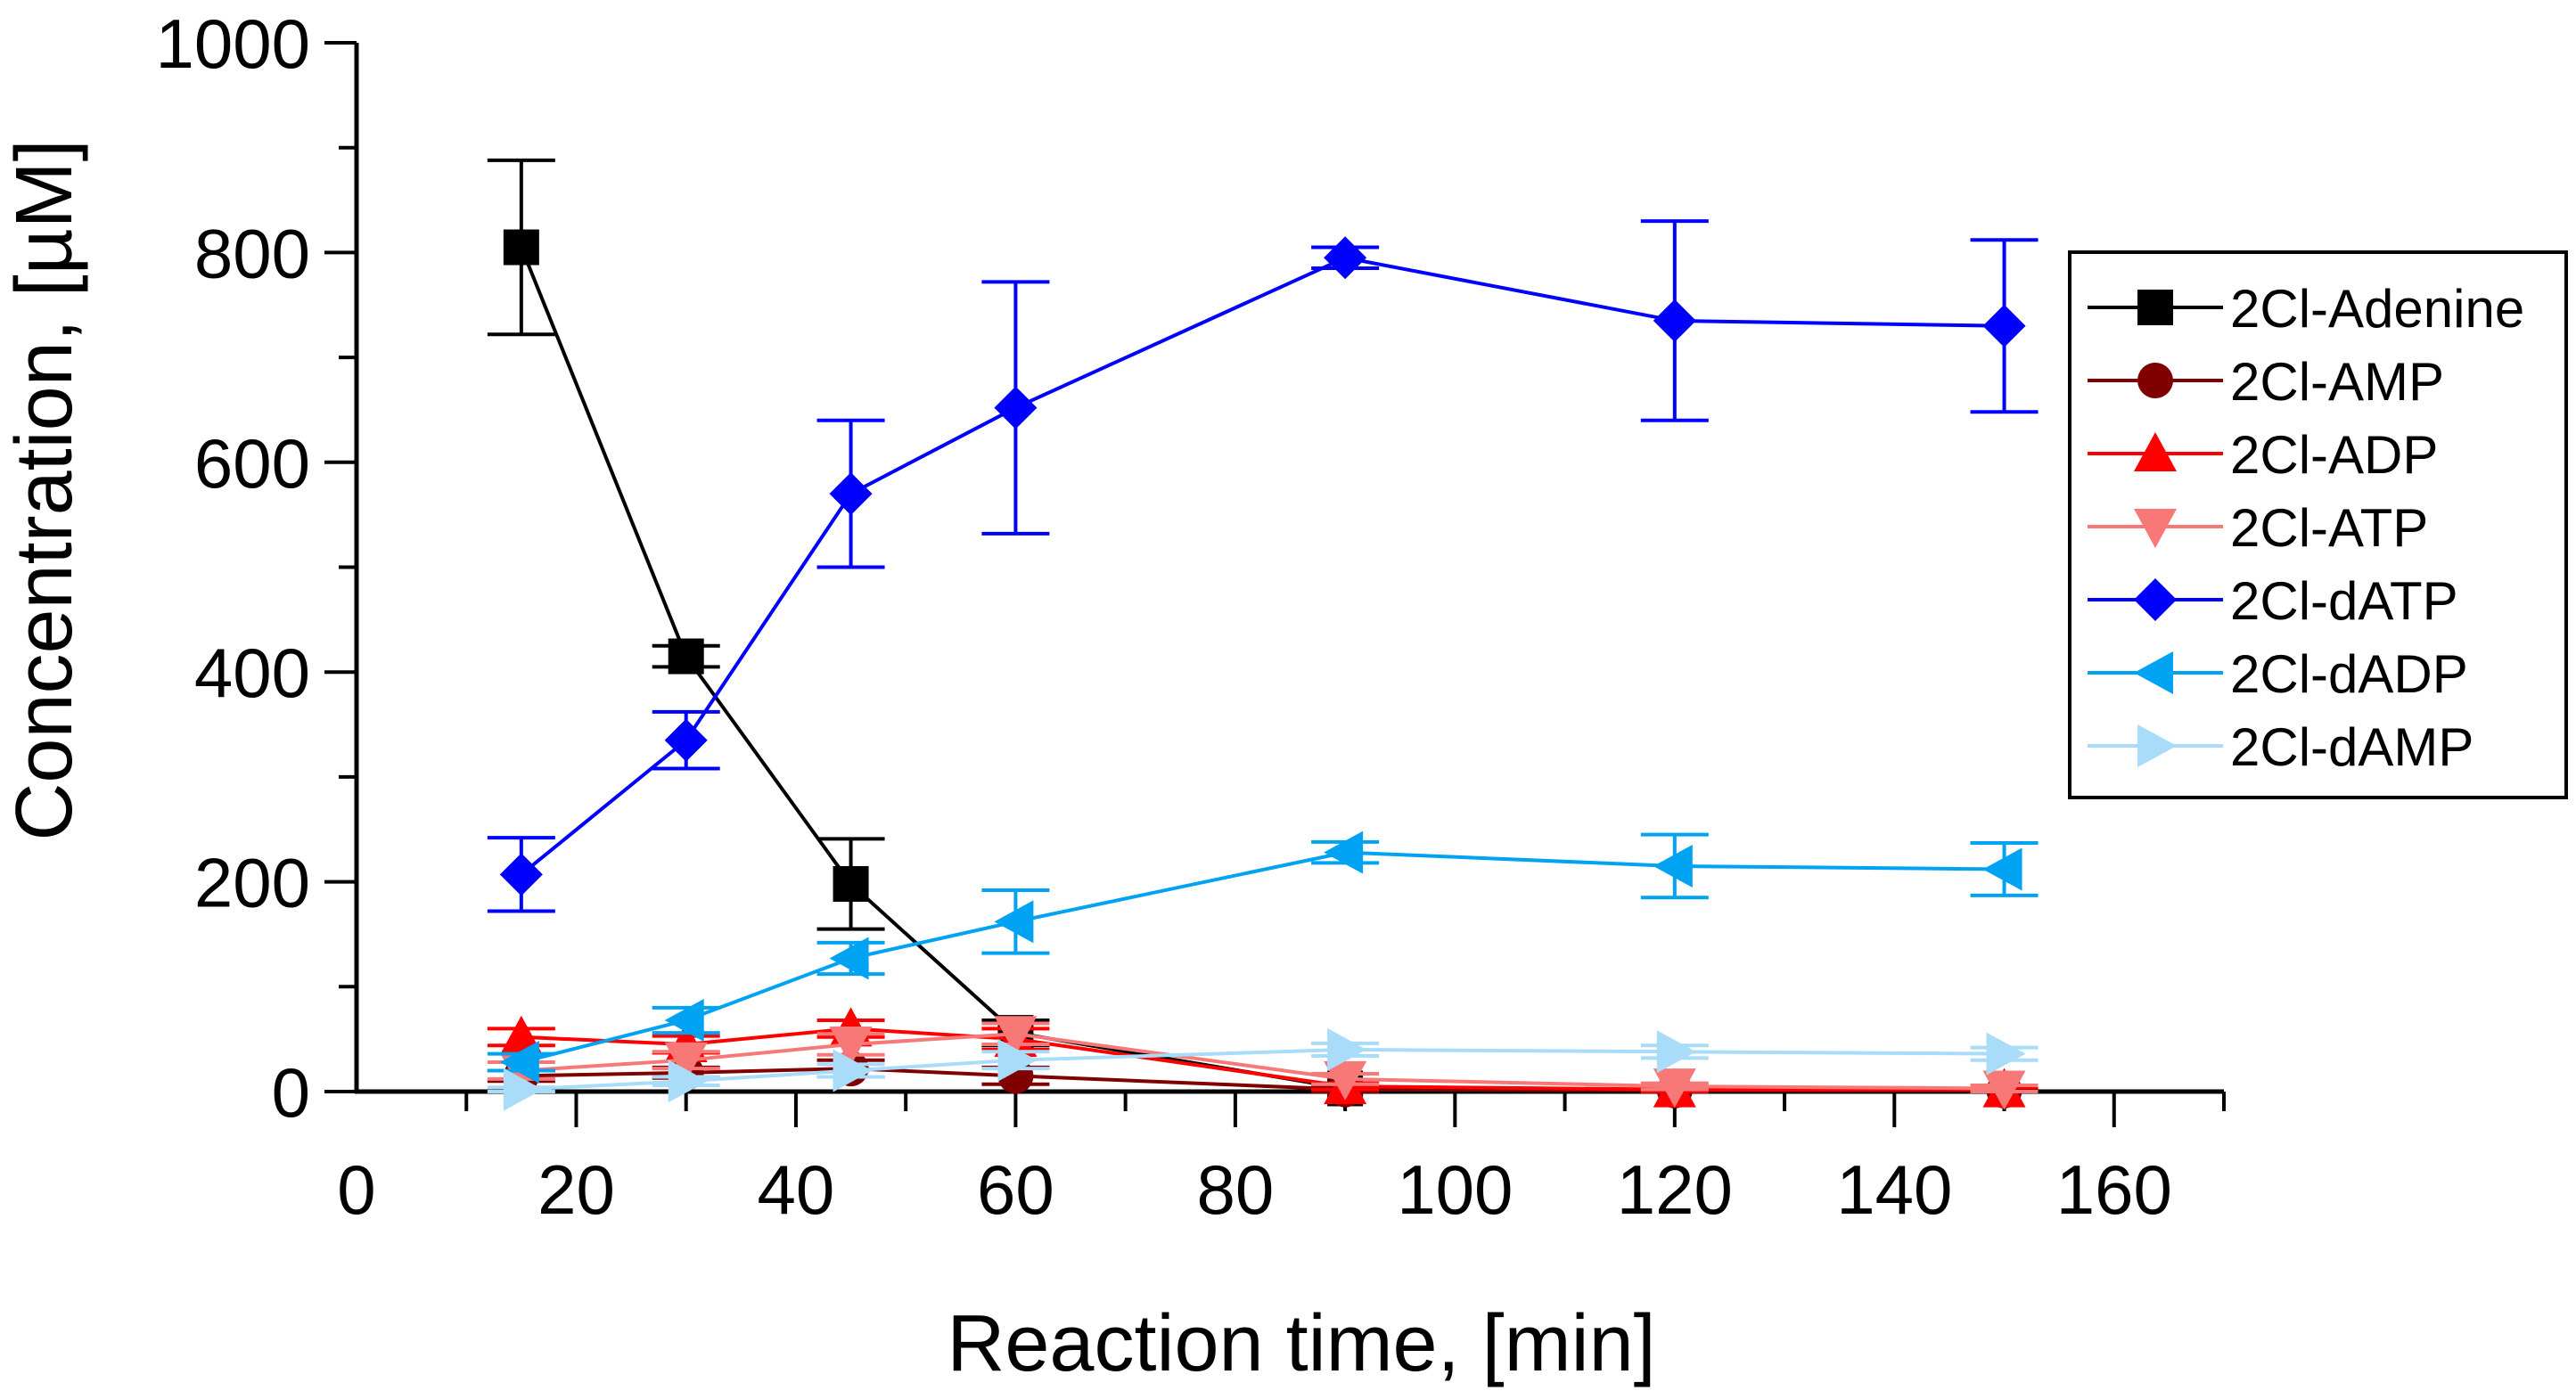  I want to click on legend-label: 2Cl-ADP, so click(2334, 455).